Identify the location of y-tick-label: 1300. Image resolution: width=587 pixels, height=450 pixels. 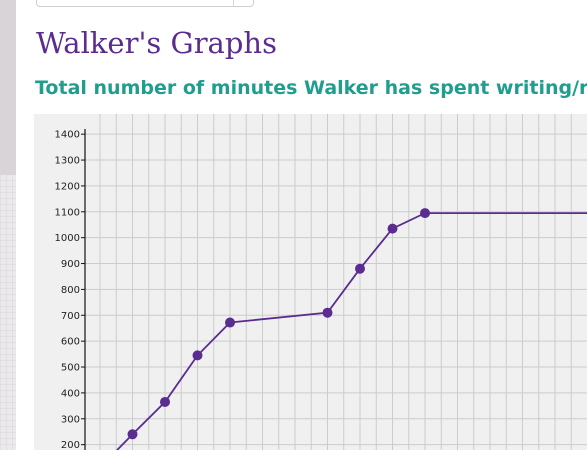
(67, 161).